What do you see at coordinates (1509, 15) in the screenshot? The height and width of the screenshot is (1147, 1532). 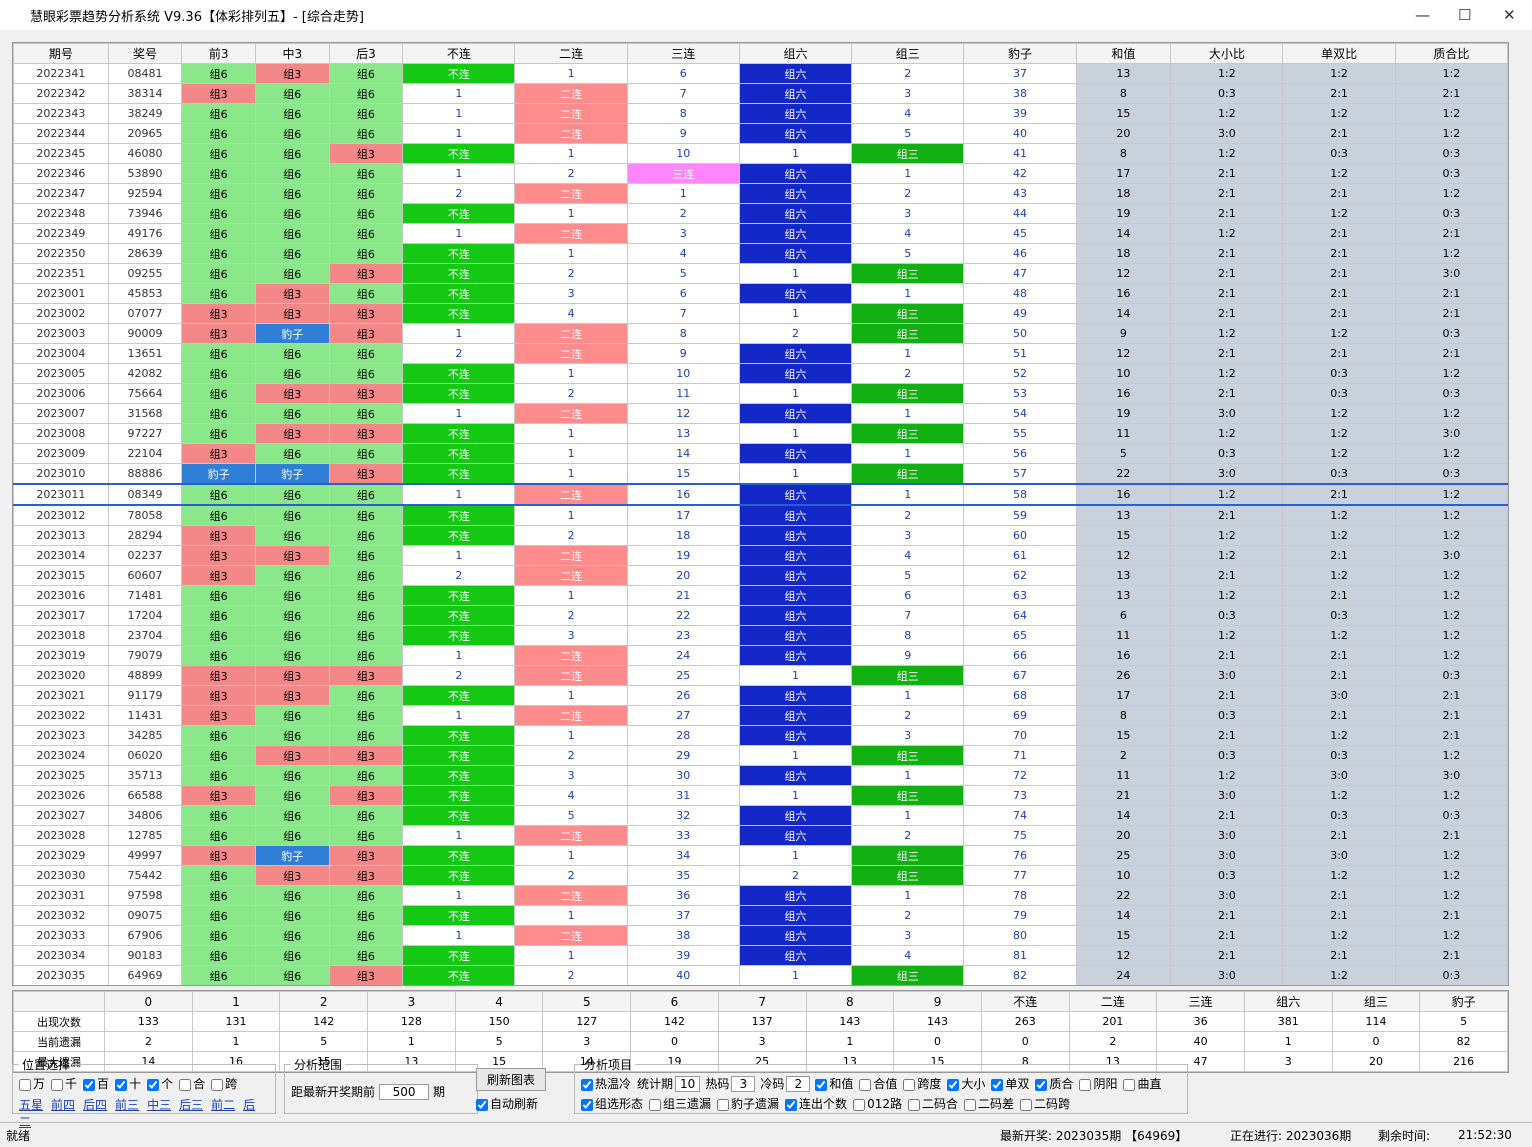 I see `close: ✕` at bounding box center [1509, 15].